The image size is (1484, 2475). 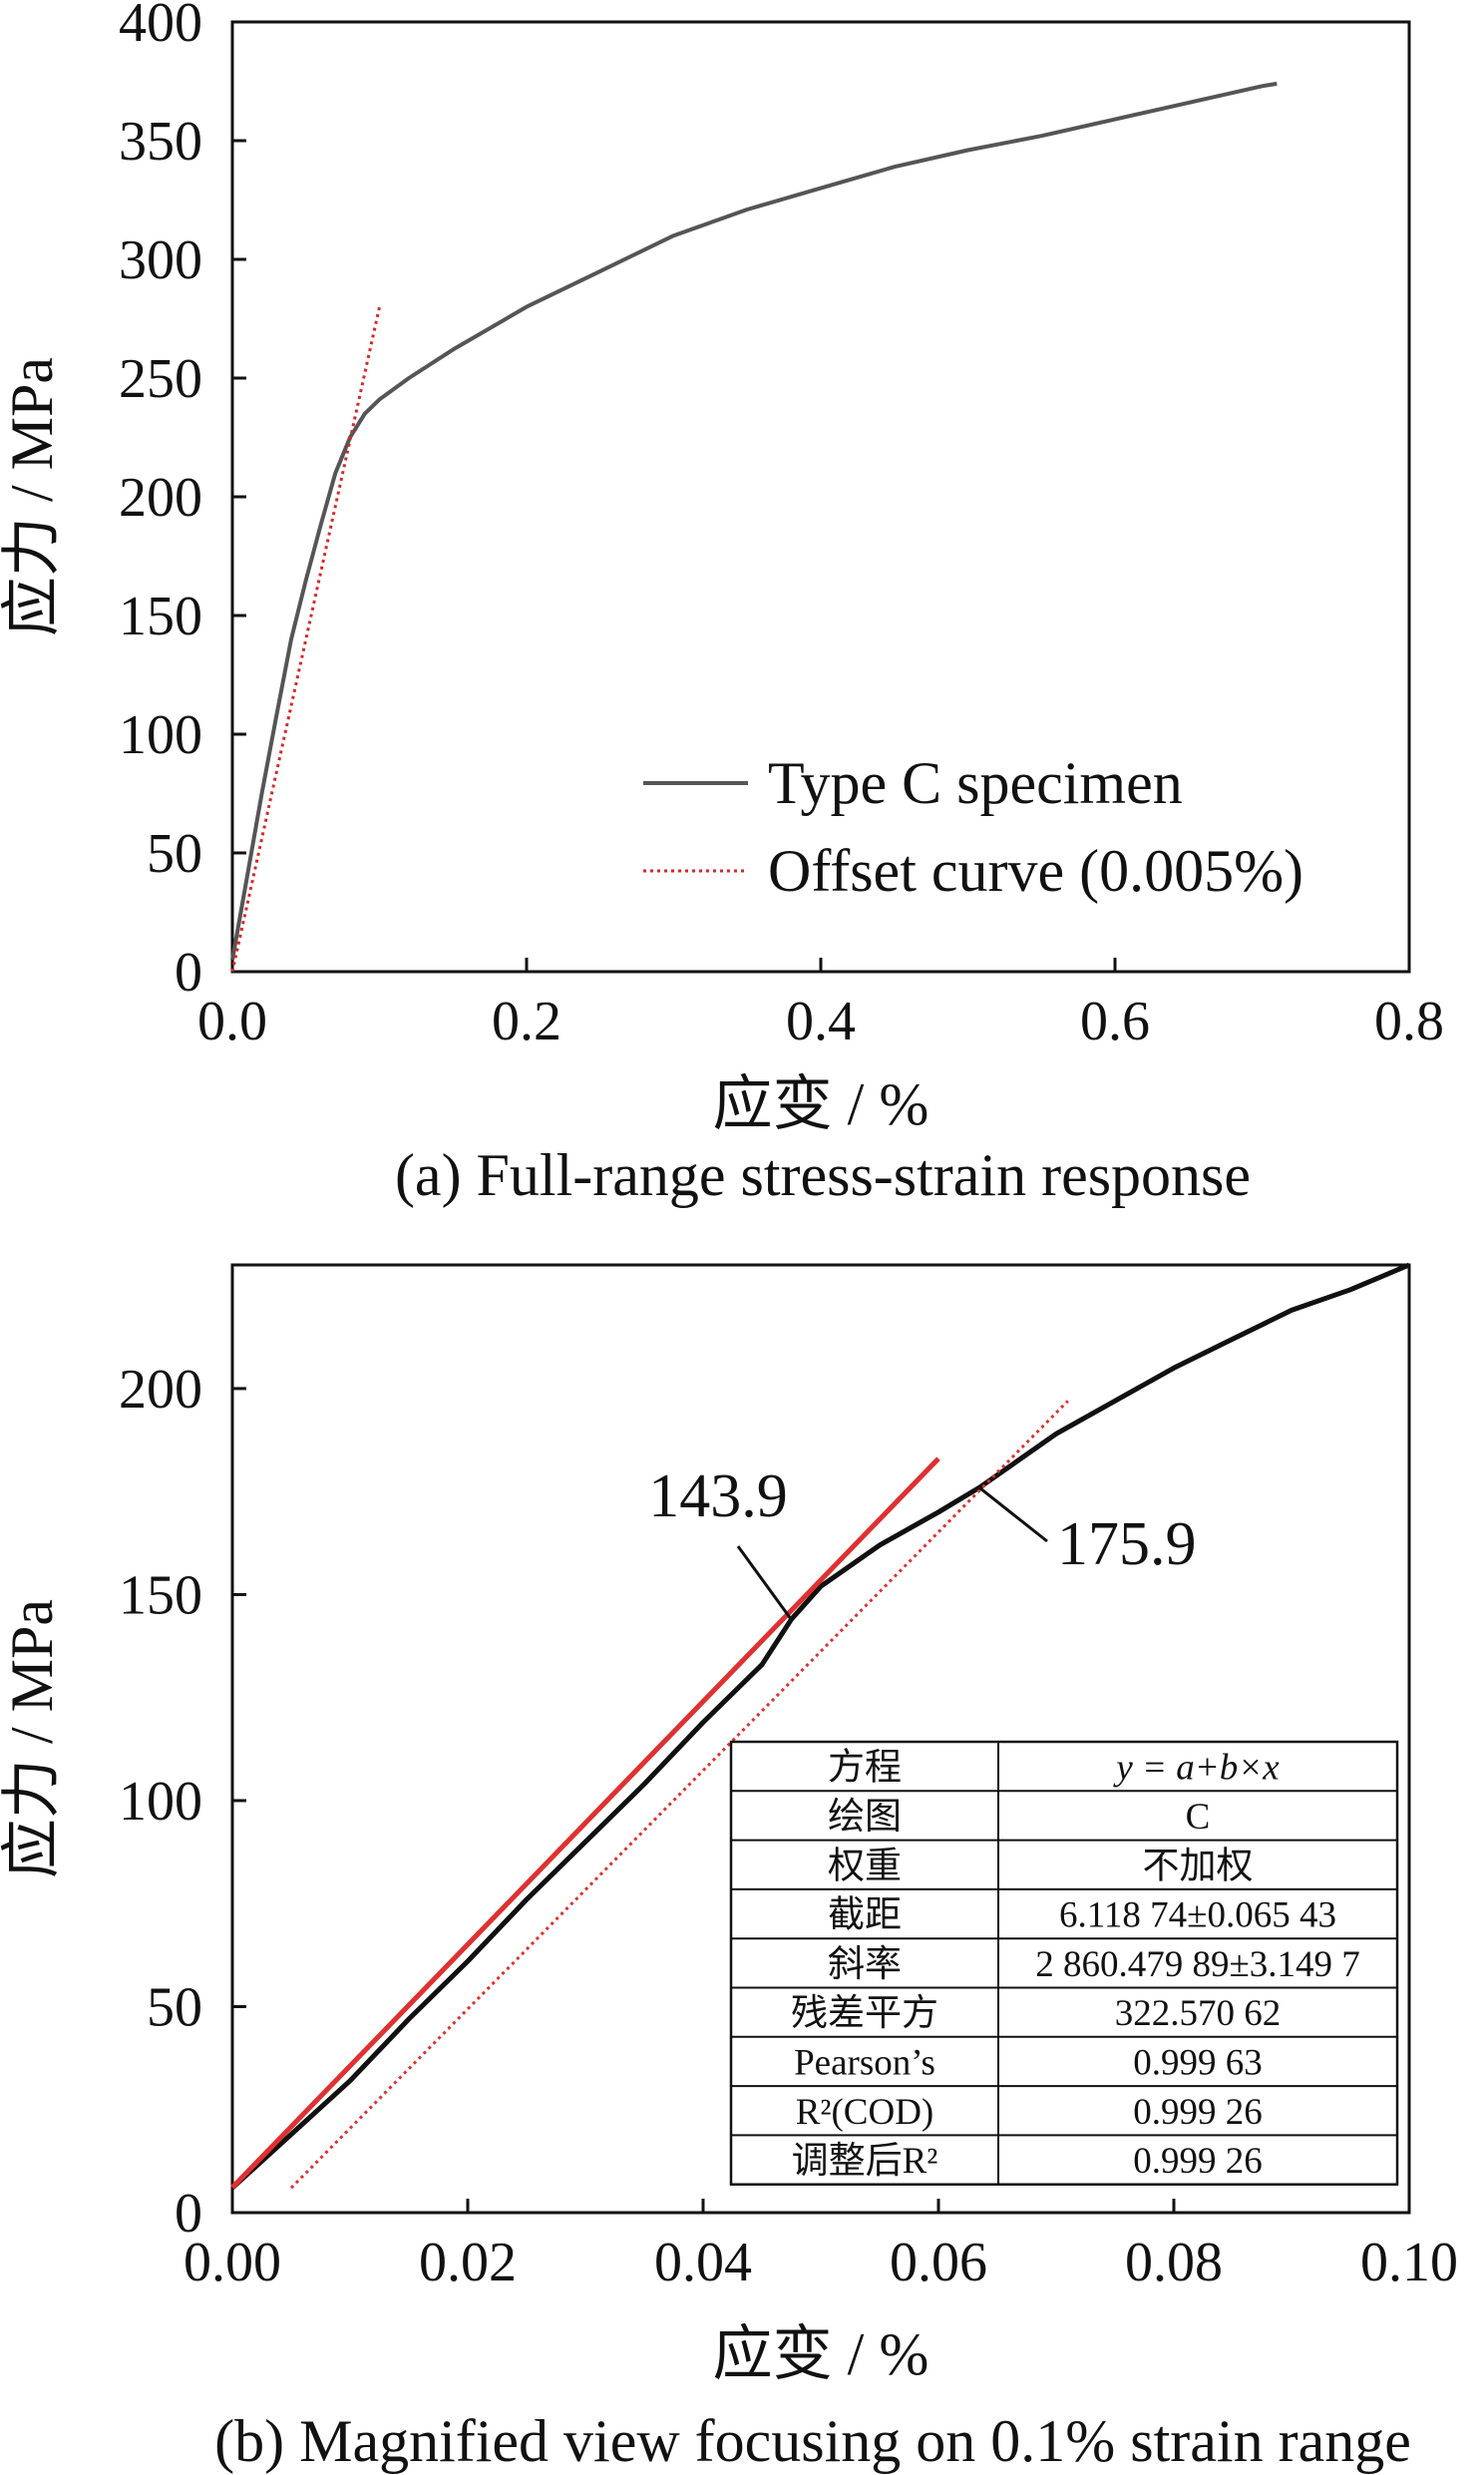 What do you see at coordinates (232, 1021) in the screenshot?
I see `x-tick-label: 0.0` at bounding box center [232, 1021].